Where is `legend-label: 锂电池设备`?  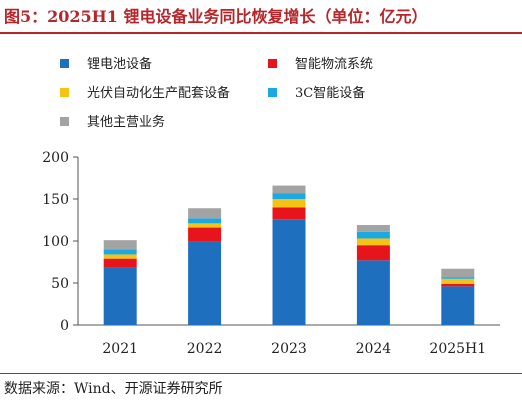
legend-label: 锂电池设备 is located at coordinates (119, 64).